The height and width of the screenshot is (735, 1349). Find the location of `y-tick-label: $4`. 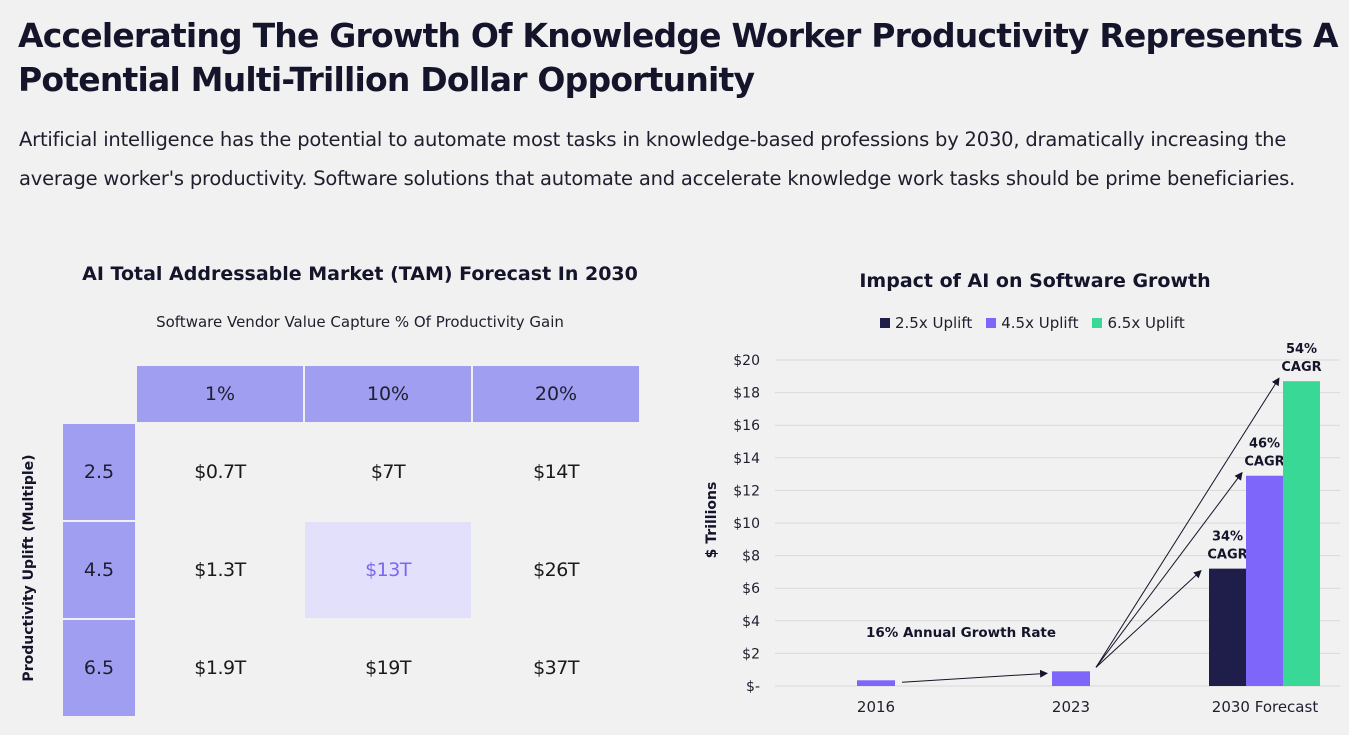

y-tick-label: $4 is located at coordinates (751, 622).